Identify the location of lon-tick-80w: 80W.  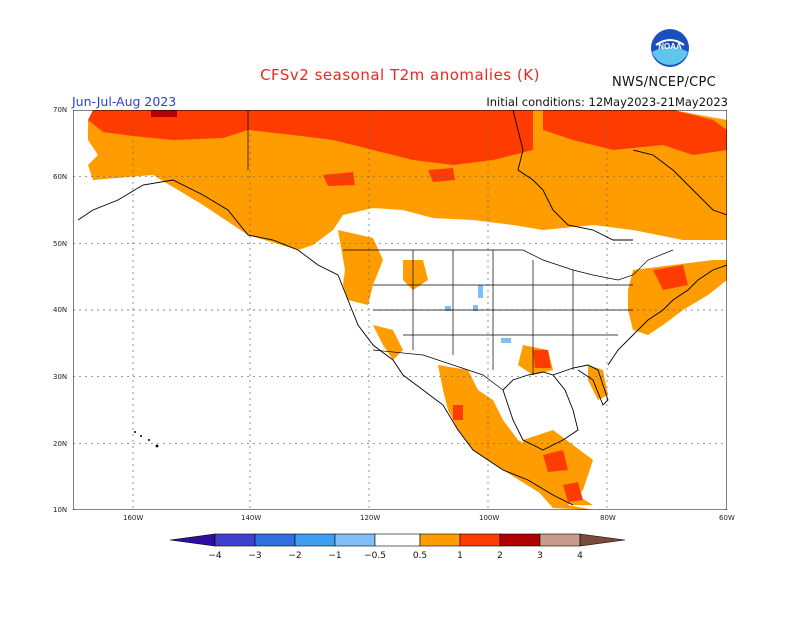
(608, 518).